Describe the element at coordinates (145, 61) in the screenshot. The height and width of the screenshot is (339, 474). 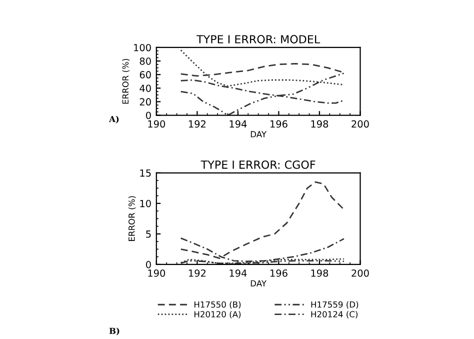
I see `y-tick-label: 80` at that location.